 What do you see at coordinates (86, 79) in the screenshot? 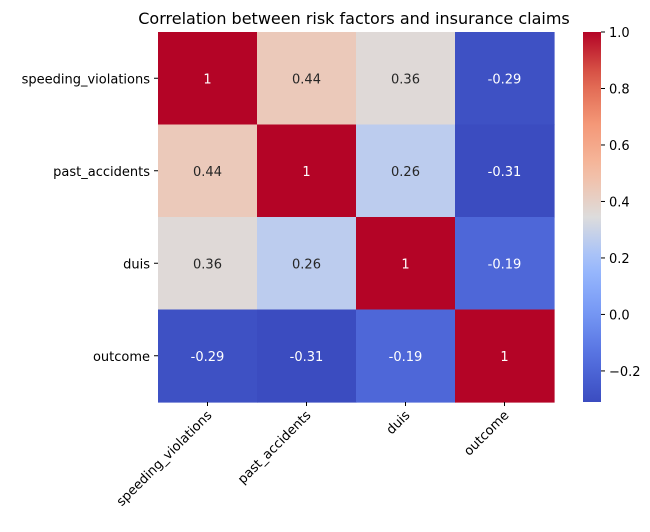
I see `y-tick-label: speeding_violations` at bounding box center [86, 79].